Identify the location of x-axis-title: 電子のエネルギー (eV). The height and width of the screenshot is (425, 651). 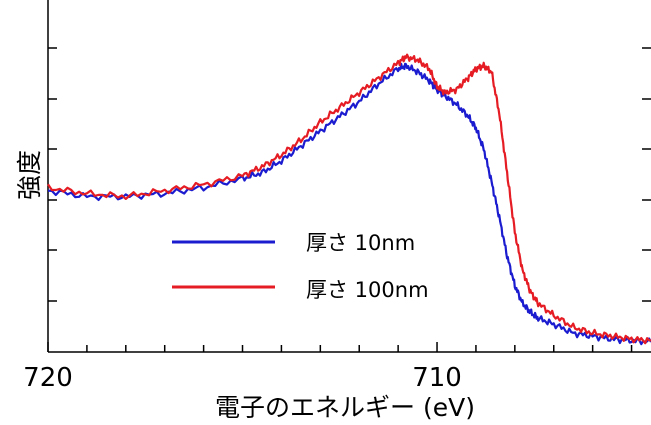
(345, 407).